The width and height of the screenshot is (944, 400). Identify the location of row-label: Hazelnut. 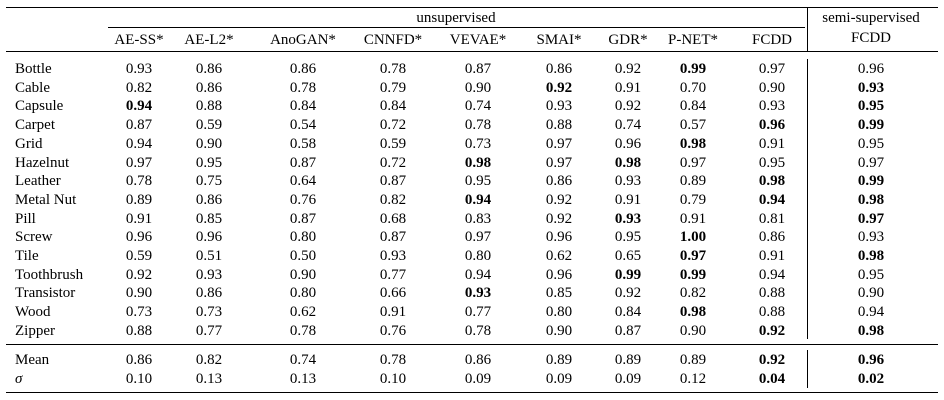
(42, 162).